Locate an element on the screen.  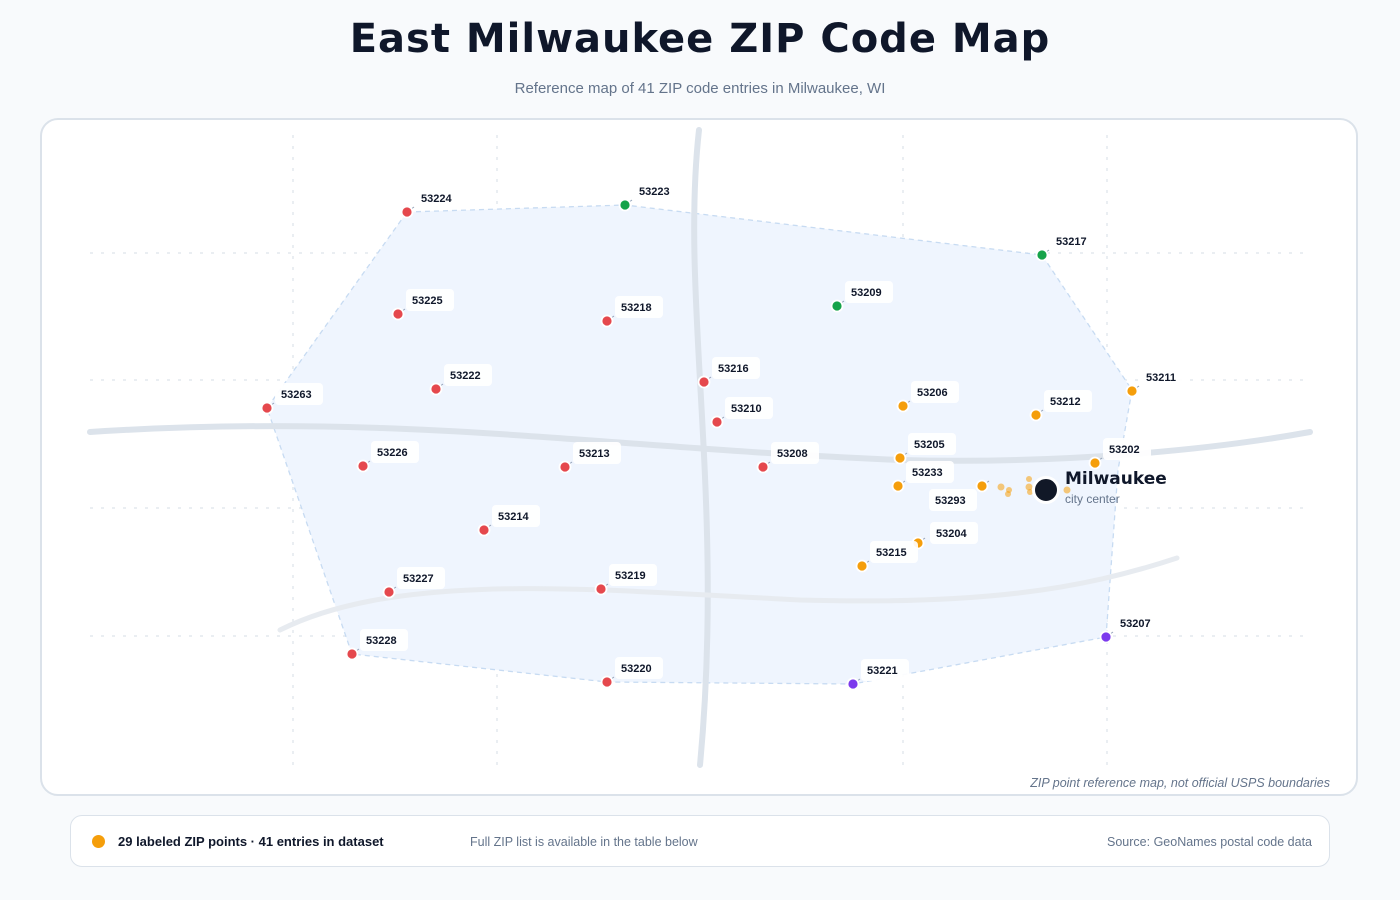
zip-marker-53218: 53218 is located at coordinates (632, 312).